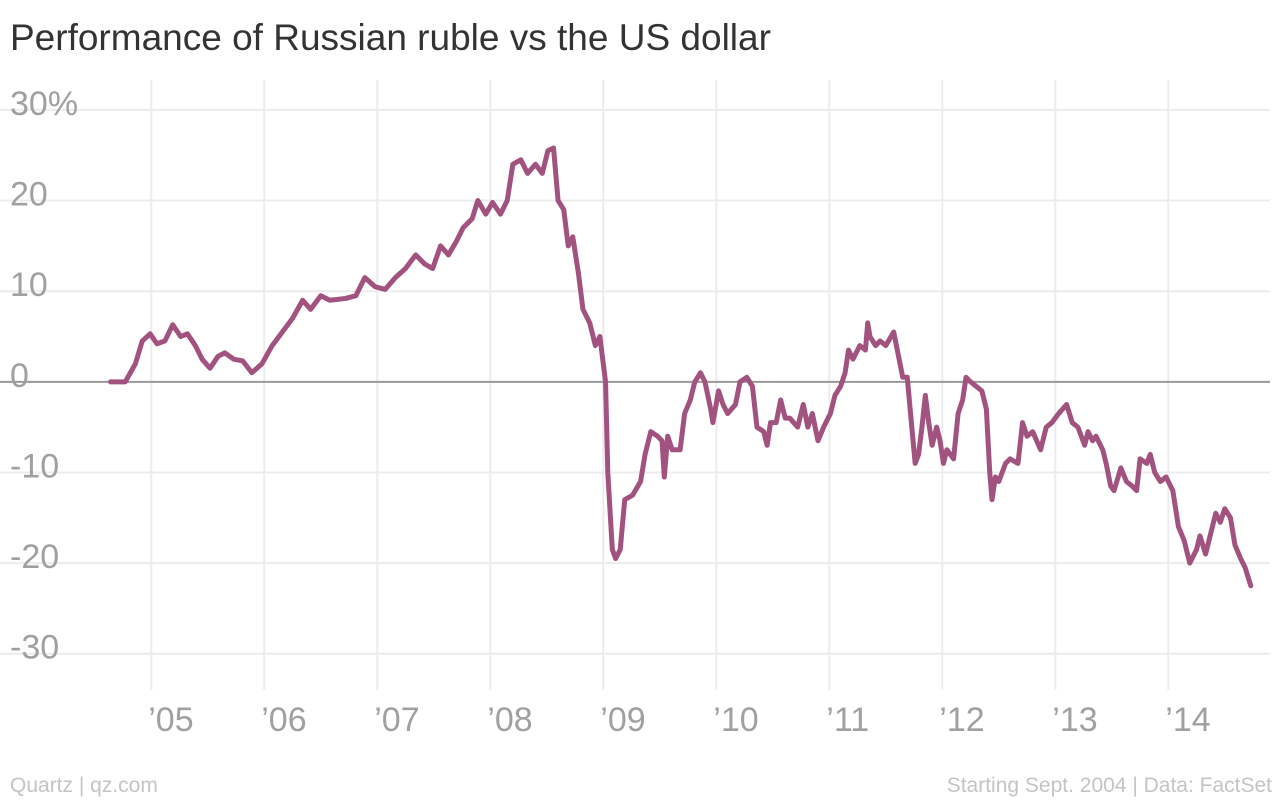 Image resolution: width=1280 pixels, height=800 pixels. What do you see at coordinates (1109, 785) in the screenshot?
I see `note: Starting Sept. 2004 | Data: FactSet` at bounding box center [1109, 785].